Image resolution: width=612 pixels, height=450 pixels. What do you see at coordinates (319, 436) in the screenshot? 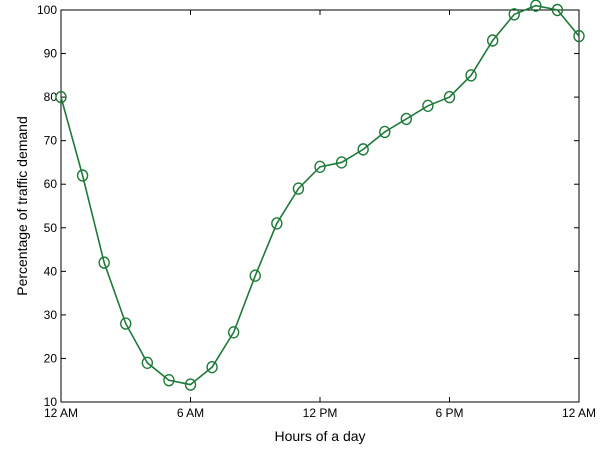
I see `x-axis-title: Hours of a day` at bounding box center [319, 436].